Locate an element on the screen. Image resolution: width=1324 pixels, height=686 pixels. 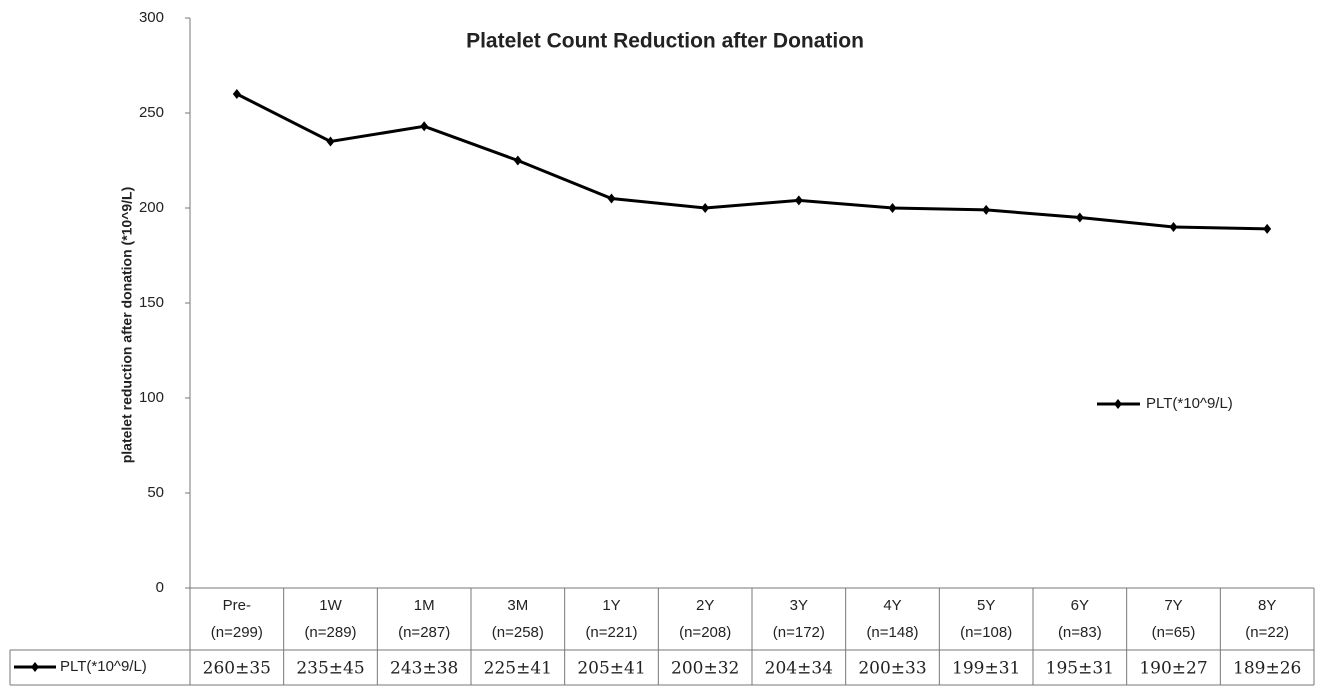
chart-title: Platelet Count Reduction after Donation is located at coordinates (665, 41).